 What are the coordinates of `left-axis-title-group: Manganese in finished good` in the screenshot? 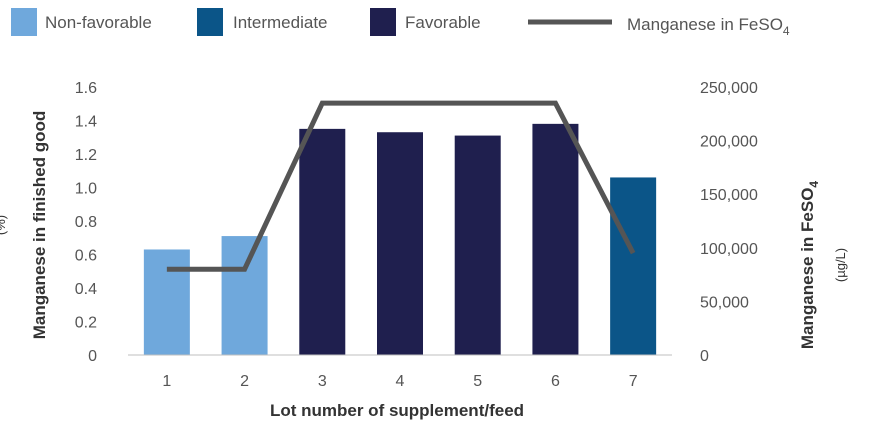 It's located at (39, 225).